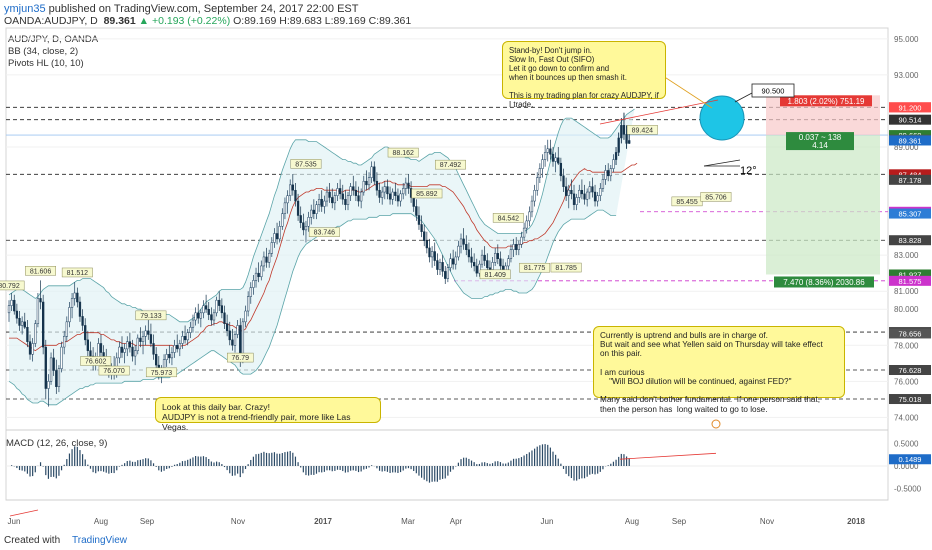 The height and width of the screenshot is (550, 932). What do you see at coordinates (345, 21) in the screenshot?
I see `low-value: L:89.169` at bounding box center [345, 21].